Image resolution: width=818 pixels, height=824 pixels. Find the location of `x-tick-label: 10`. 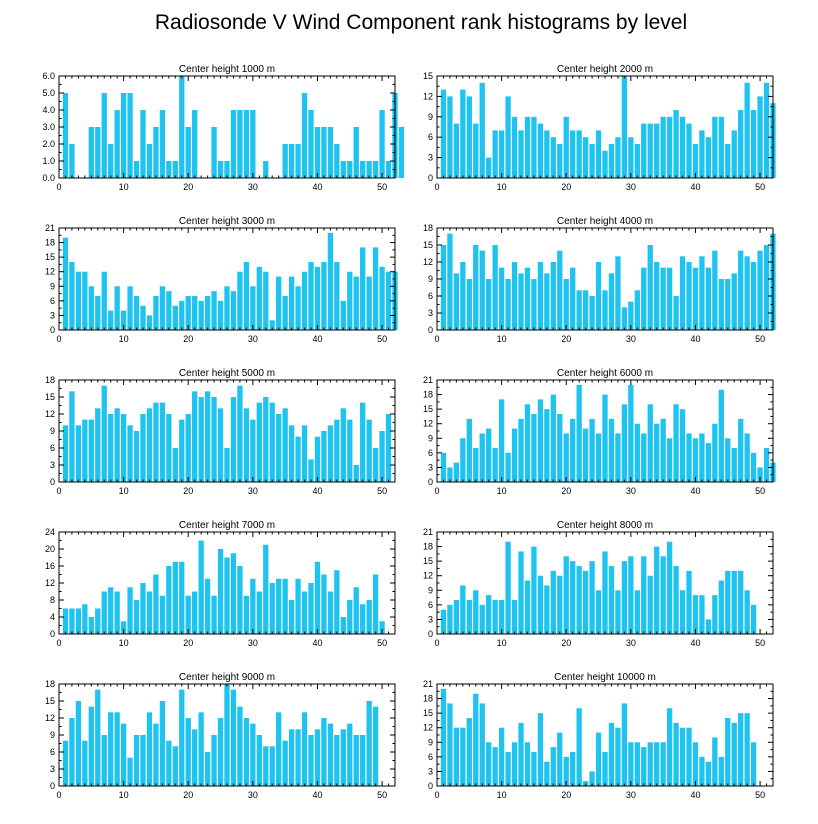

x-tick-label: 10 is located at coordinates (124, 491).